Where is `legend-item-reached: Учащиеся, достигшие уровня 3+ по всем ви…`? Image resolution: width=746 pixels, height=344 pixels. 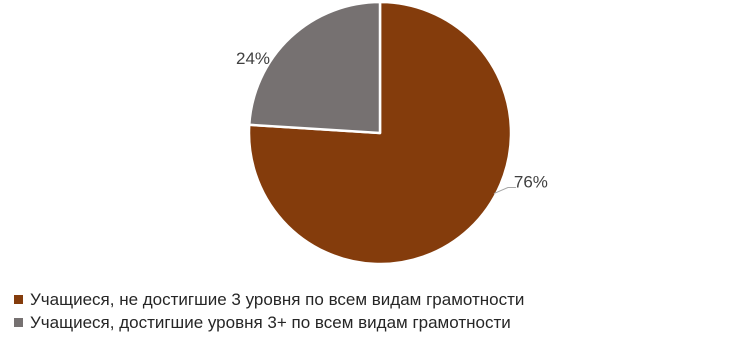 legend-item-reached: Учащиеся, достигшие уровня 3+ по всем ви… is located at coordinates (379, 322).